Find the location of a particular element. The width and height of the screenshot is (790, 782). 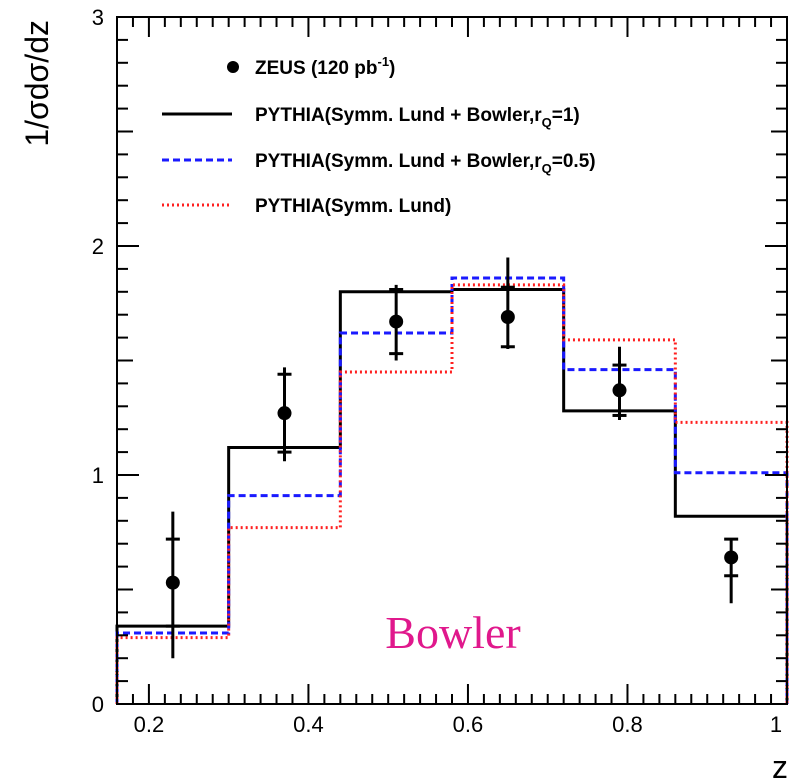

legend-label: ZEUS (120 pb-1) is located at coordinates (325, 66).